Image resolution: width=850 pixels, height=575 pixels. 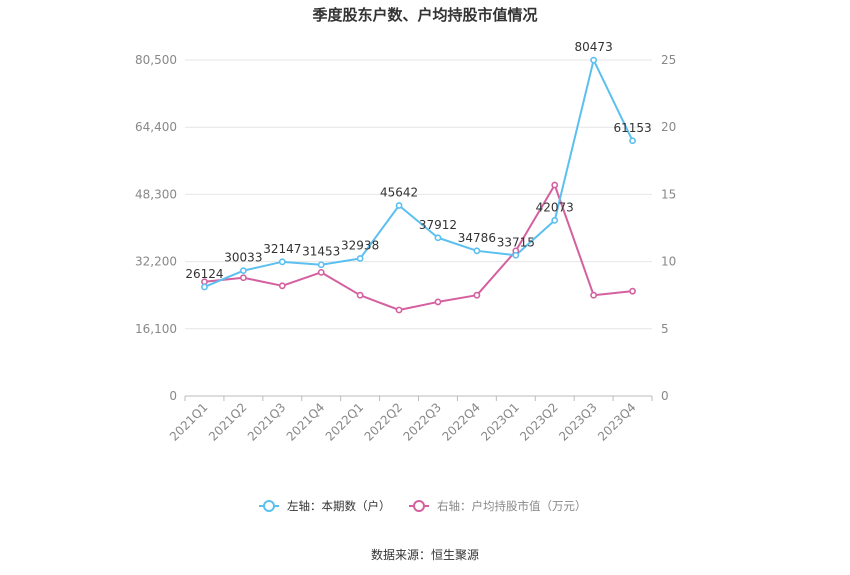 I want to click on legend-item-left: 左轴：本期数（户）, so click(x=325, y=506).